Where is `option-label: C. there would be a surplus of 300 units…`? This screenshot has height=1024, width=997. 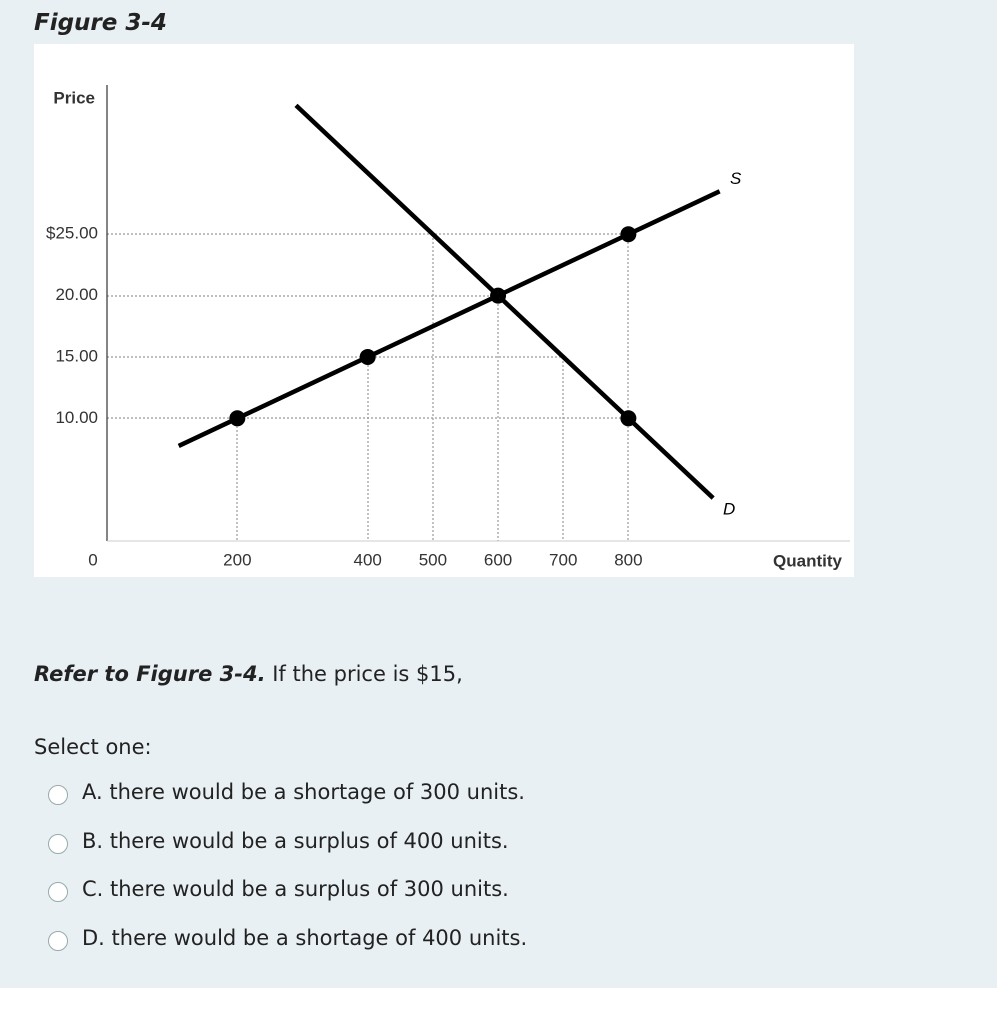 option-label: C. there would be a surplus of 300 units… is located at coordinates (295, 889).